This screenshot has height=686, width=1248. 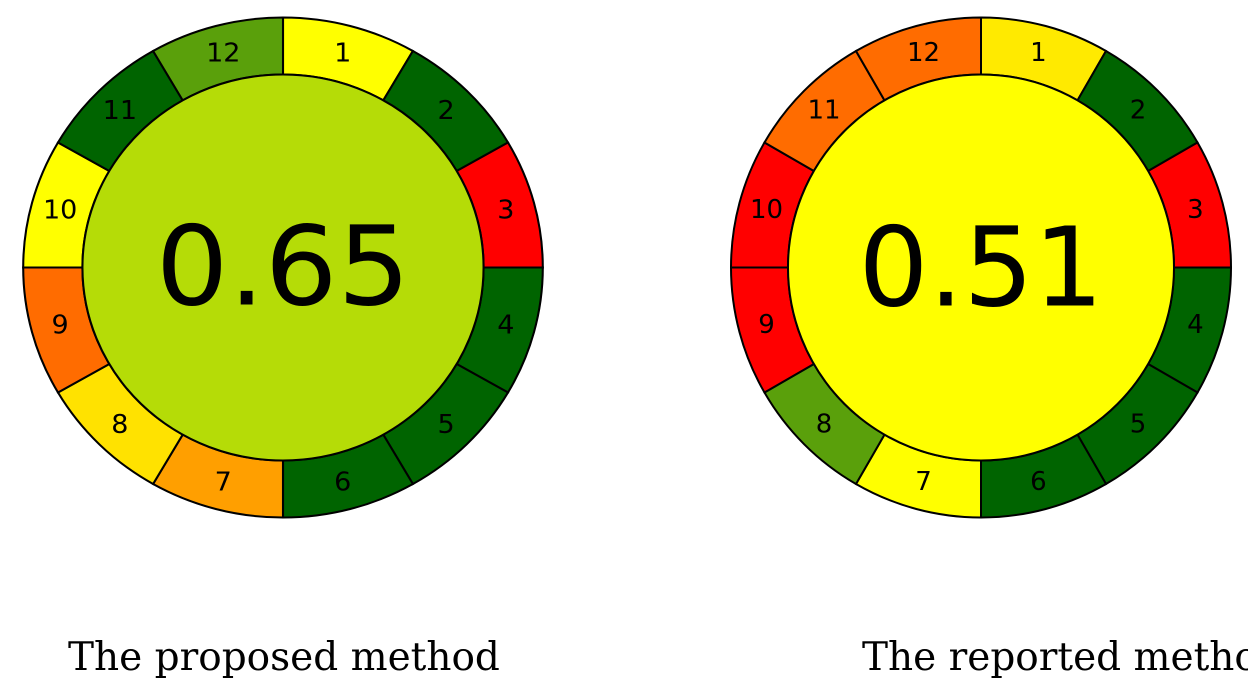 What do you see at coordinates (284, 657) in the screenshot?
I see `proposed-method-caption: The proposed method` at bounding box center [284, 657].